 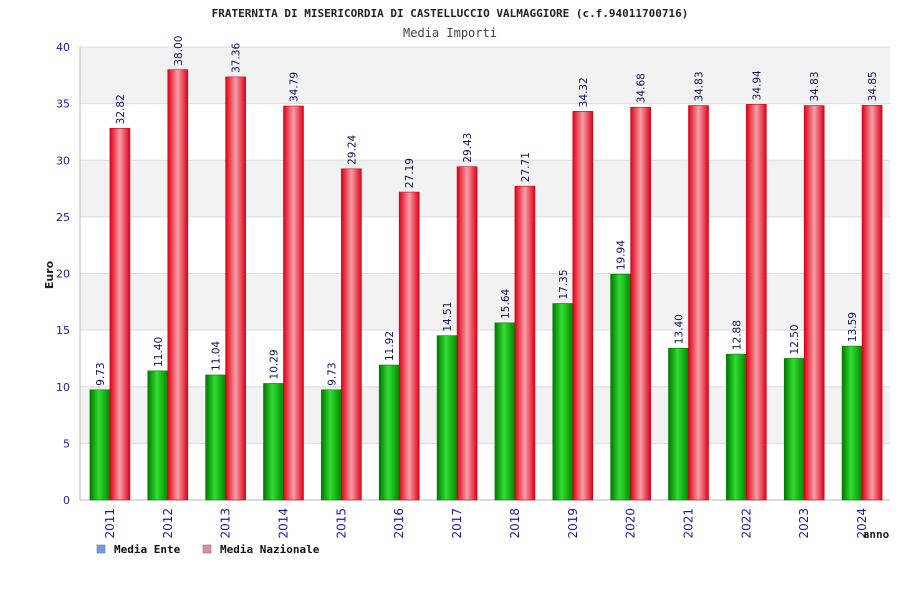 What do you see at coordinates (159, 352) in the screenshot?
I see `data-label: 11.40` at bounding box center [159, 352].